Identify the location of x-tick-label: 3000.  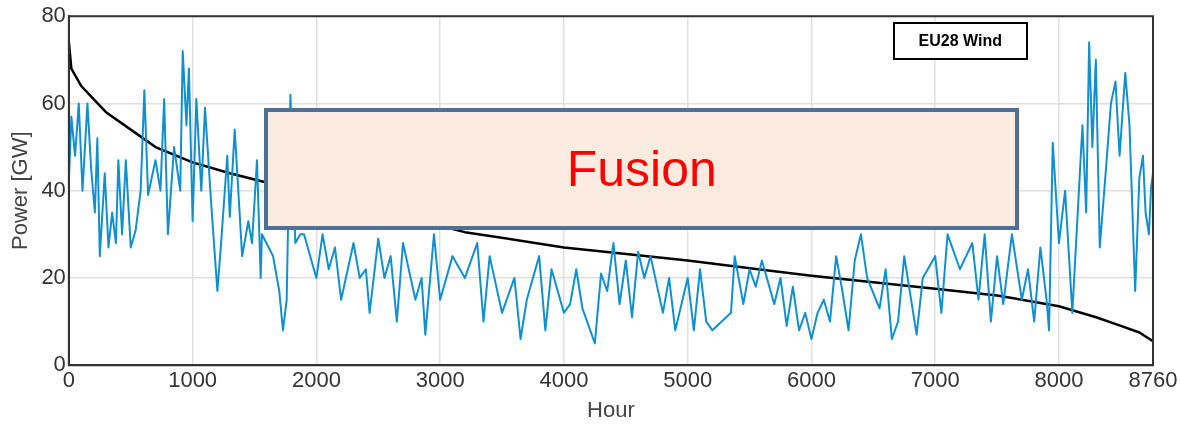
(440, 380).